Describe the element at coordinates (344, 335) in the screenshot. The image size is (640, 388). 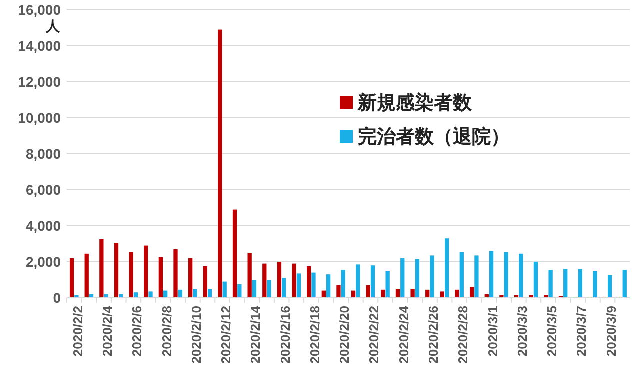
I see `x-tick-label: 2020/2/20` at that location.